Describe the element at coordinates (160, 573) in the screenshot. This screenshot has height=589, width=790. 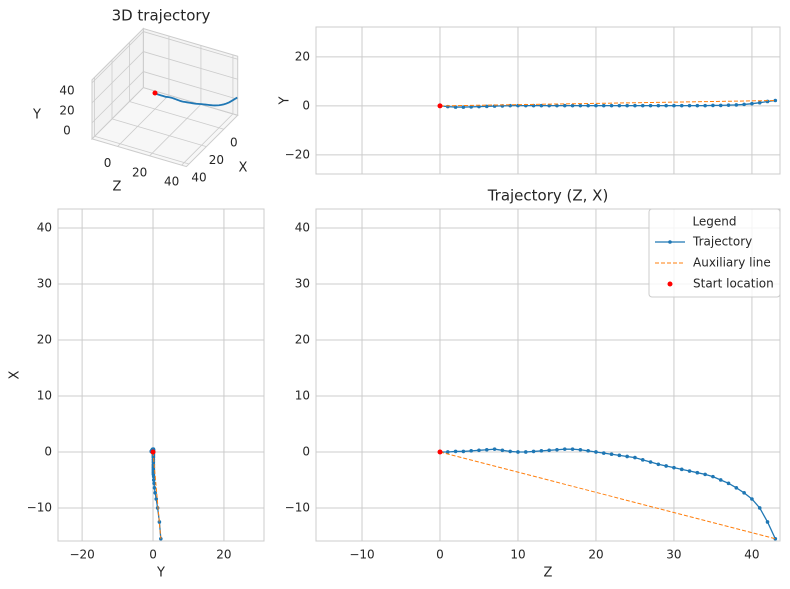
I see `x-axis-label: Y` at that location.